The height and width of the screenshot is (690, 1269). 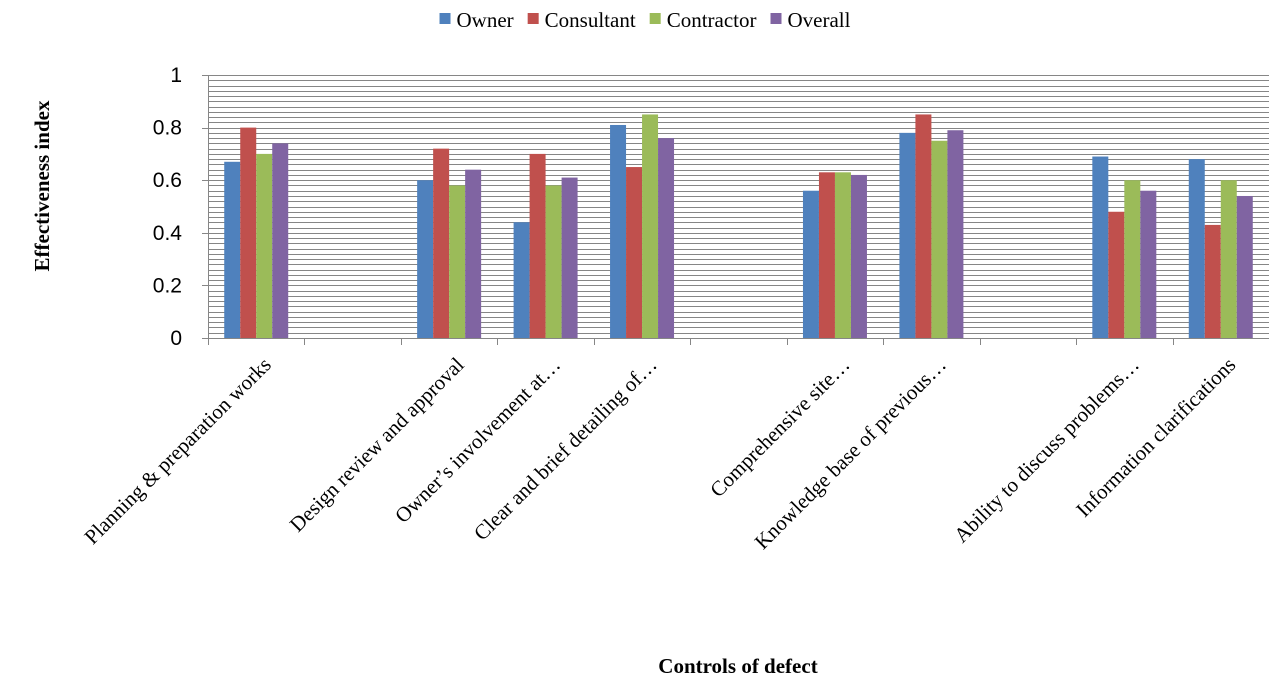 I want to click on legend: Owner Consultant Contractor Overall, so click(x=645, y=20).